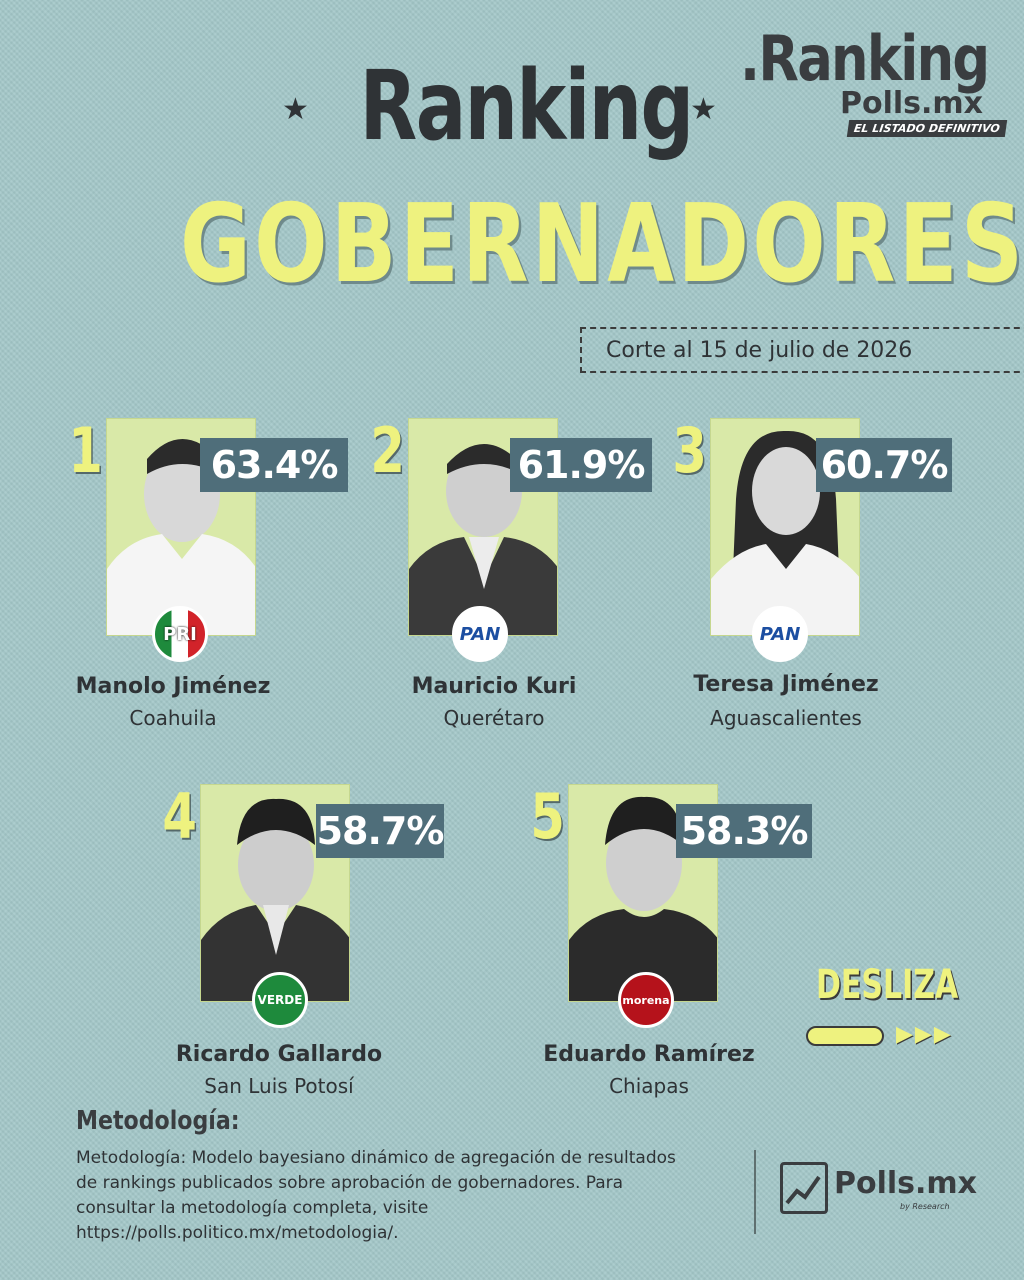 This screenshot has height=1280, width=1024. What do you see at coordinates (865, 58) in the screenshot?
I see `ranking-logo: .Ranking` at bounding box center [865, 58].